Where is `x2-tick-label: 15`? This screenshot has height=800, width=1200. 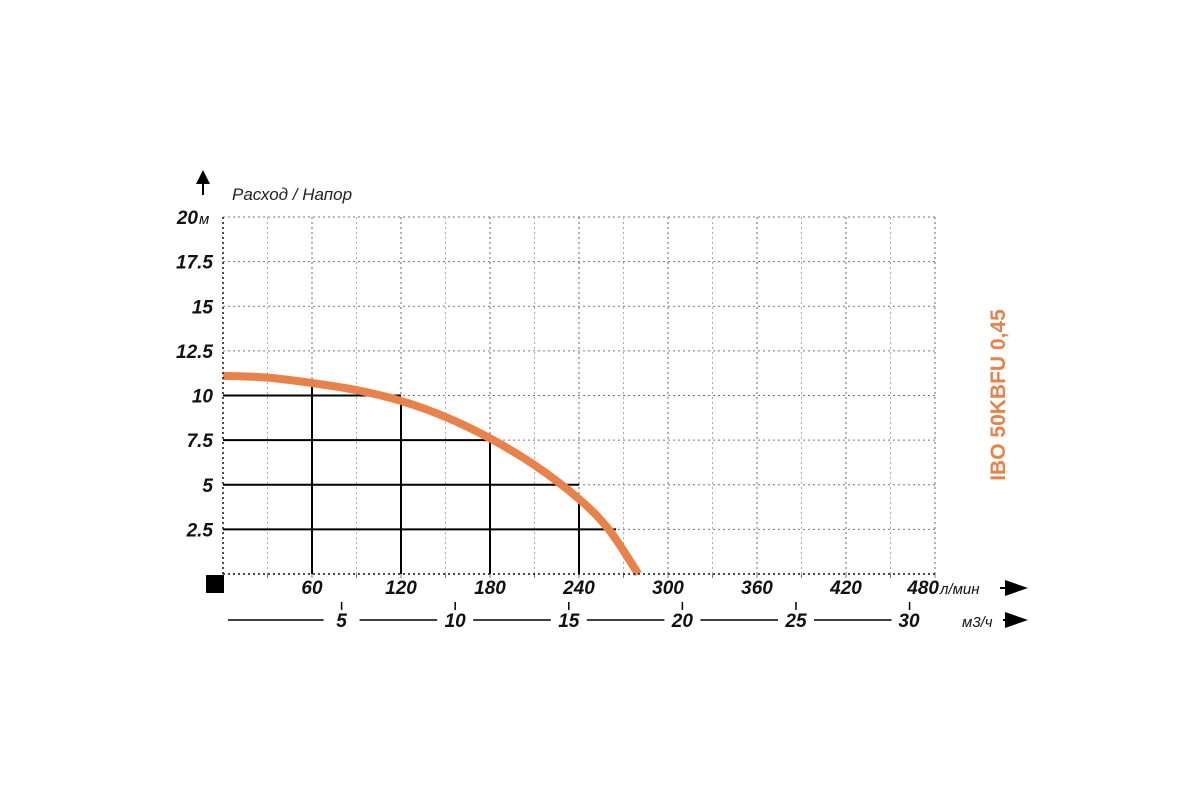 x2-tick-label: 15 is located at coordinates (569, 621).